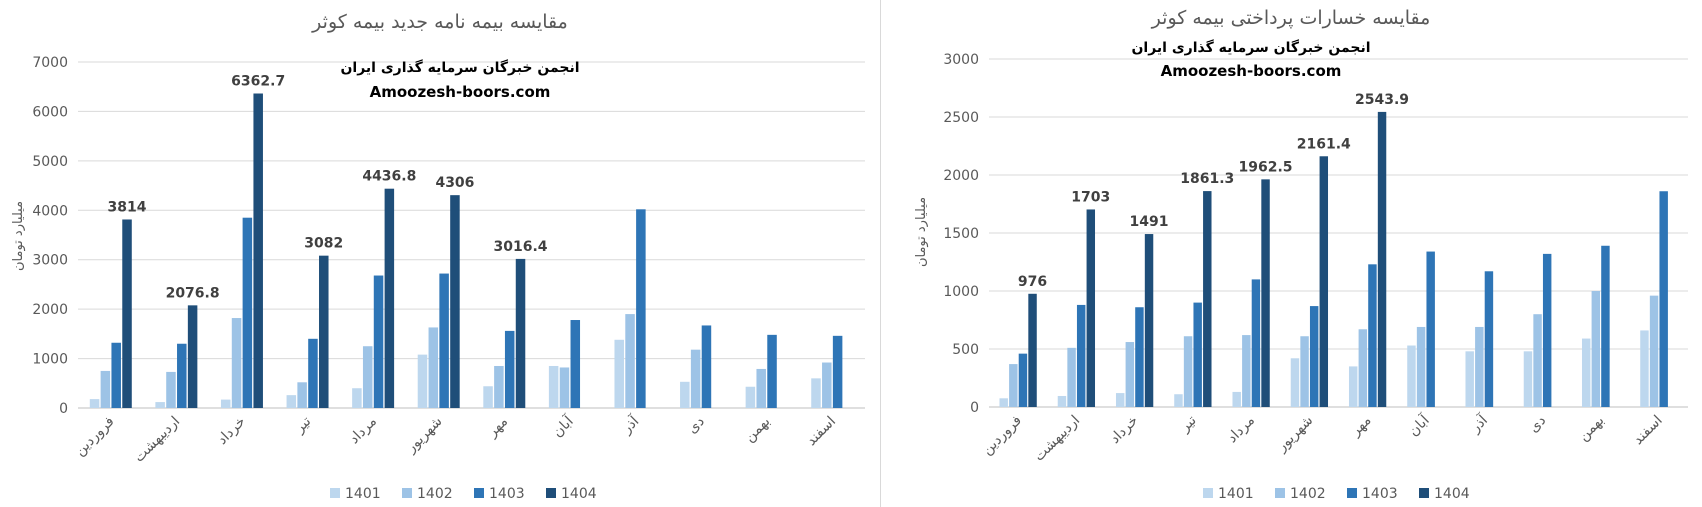 The height and width of the screenshot is (507, 1702). Describe the element at coordinates (961, 118) in the screenshot. I see `y-tick-label: 2500` at that location.